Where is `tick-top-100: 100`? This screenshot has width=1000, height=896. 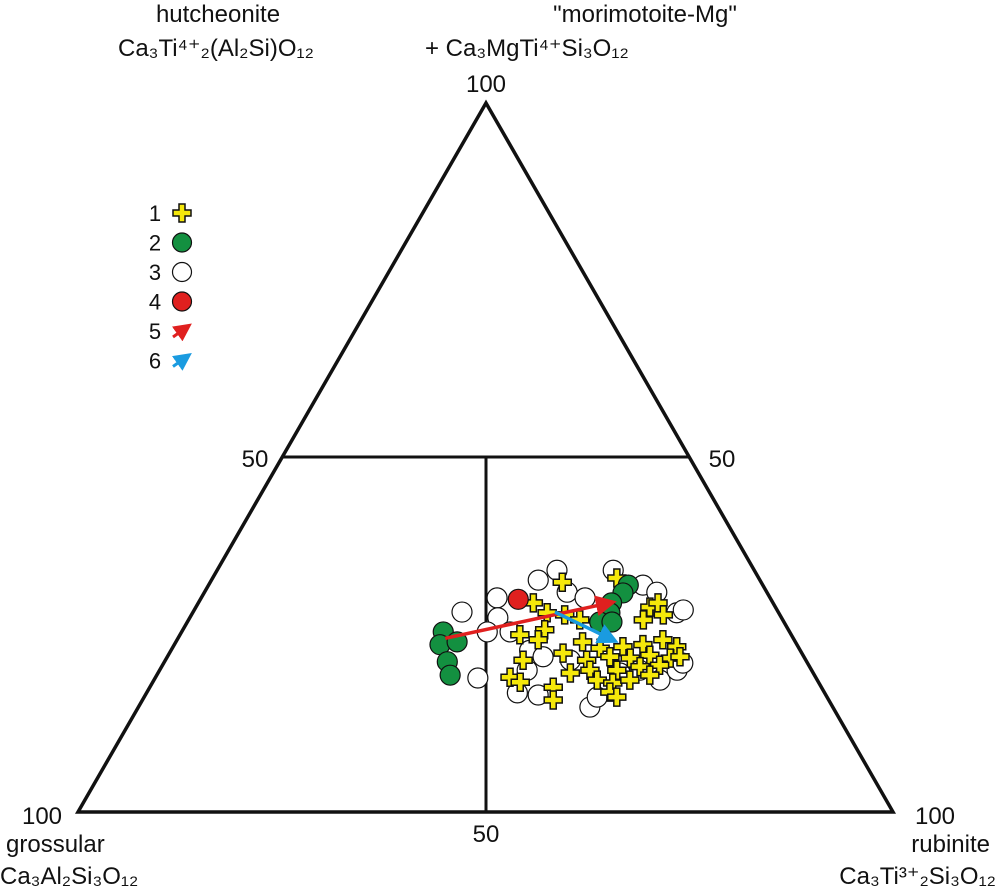
tick-top-100: 100 is located at coordinates (486, 84).